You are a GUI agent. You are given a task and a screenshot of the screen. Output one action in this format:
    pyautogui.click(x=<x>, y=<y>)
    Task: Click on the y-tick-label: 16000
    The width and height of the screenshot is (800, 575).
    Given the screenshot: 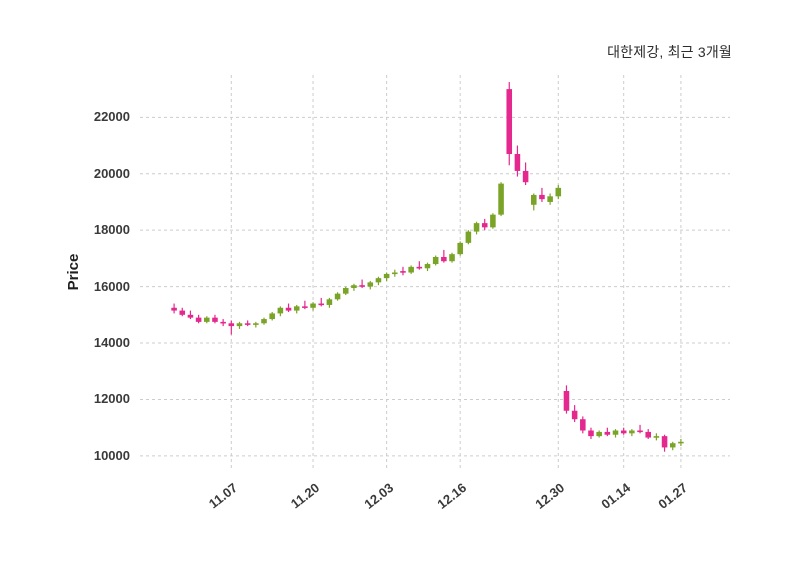 What is the action you would take?
    pyautogui.click(x=111, y=286)
    